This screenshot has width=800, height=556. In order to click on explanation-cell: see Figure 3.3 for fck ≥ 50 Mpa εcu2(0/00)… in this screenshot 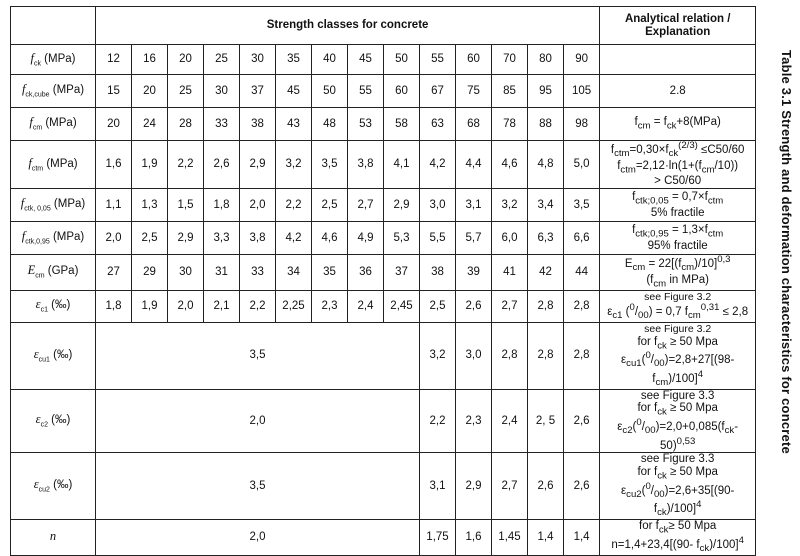, I will do `click(678, 486)`.